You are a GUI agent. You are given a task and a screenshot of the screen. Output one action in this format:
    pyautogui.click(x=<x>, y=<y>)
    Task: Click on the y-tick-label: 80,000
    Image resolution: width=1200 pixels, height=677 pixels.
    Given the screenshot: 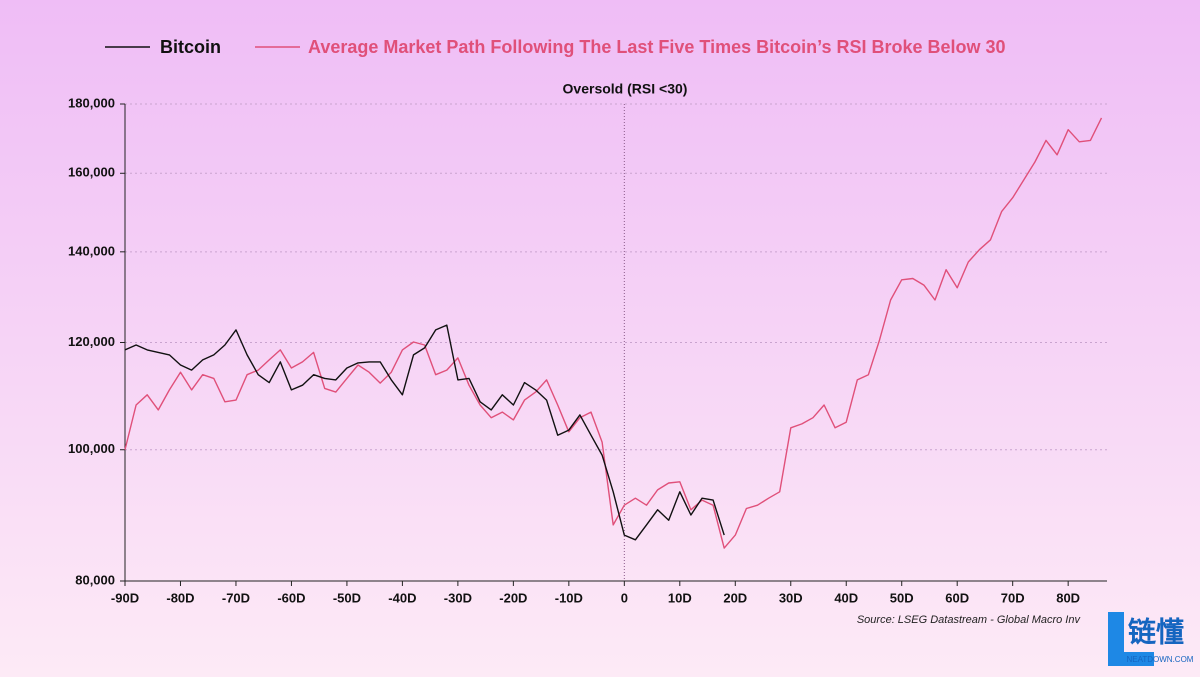 What is the action you would take?
    pyautogui.click(x=95, y=579)
    